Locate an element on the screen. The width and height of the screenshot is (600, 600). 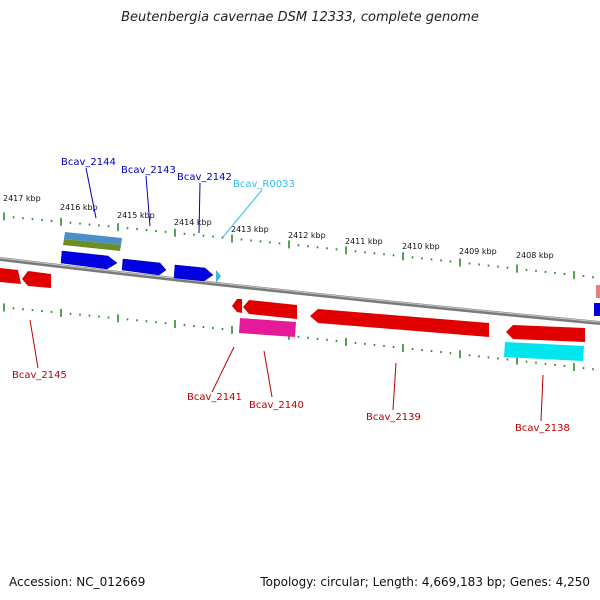
scale-label-2411: 2411 kbp is located at coordinates (364, 241).